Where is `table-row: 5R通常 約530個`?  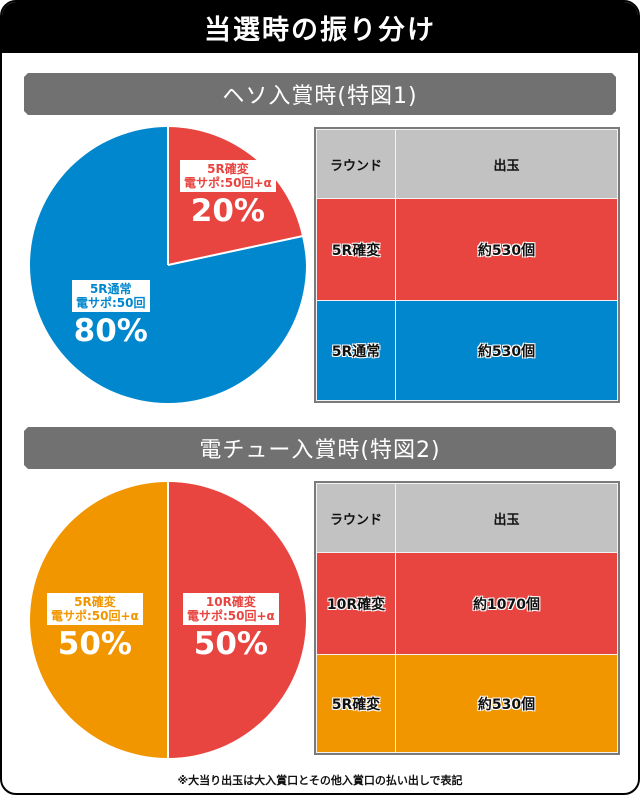 table-row: 5R通常 約530個 is located at coordinates (467, 350).